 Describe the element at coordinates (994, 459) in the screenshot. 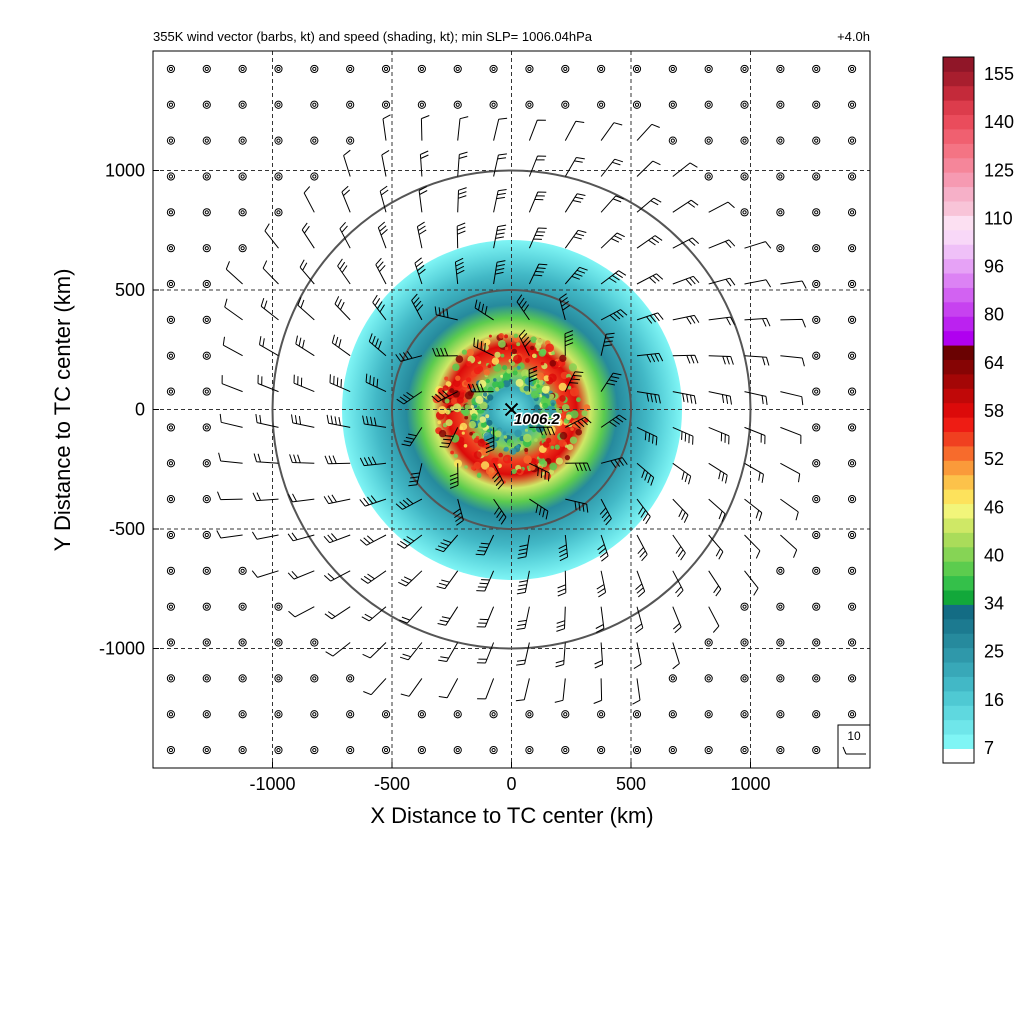

I see `colorbar-label: 52` at that location.